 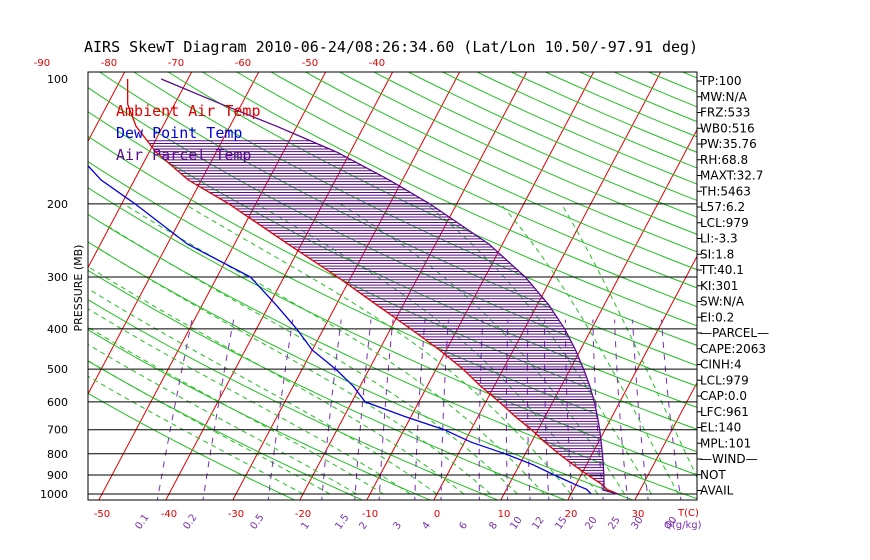 I want to click on stability-index: MAXT:32.7, so click(x=731, y=176).